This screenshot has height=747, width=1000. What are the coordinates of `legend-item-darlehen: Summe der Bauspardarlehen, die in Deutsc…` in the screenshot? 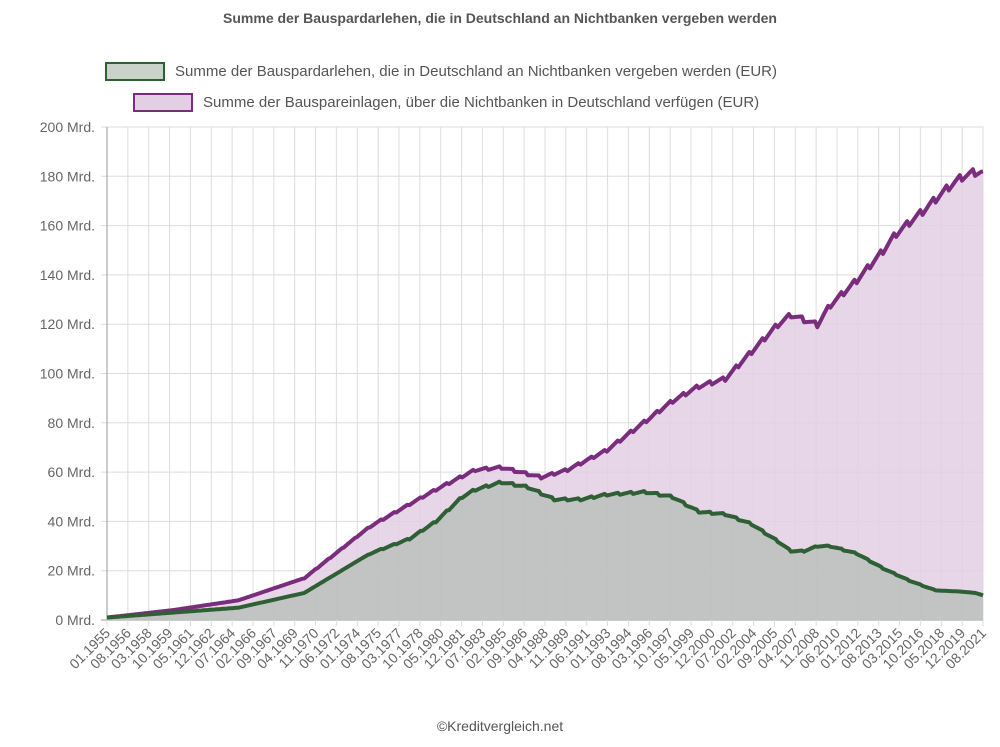 It's located at (441, 71).